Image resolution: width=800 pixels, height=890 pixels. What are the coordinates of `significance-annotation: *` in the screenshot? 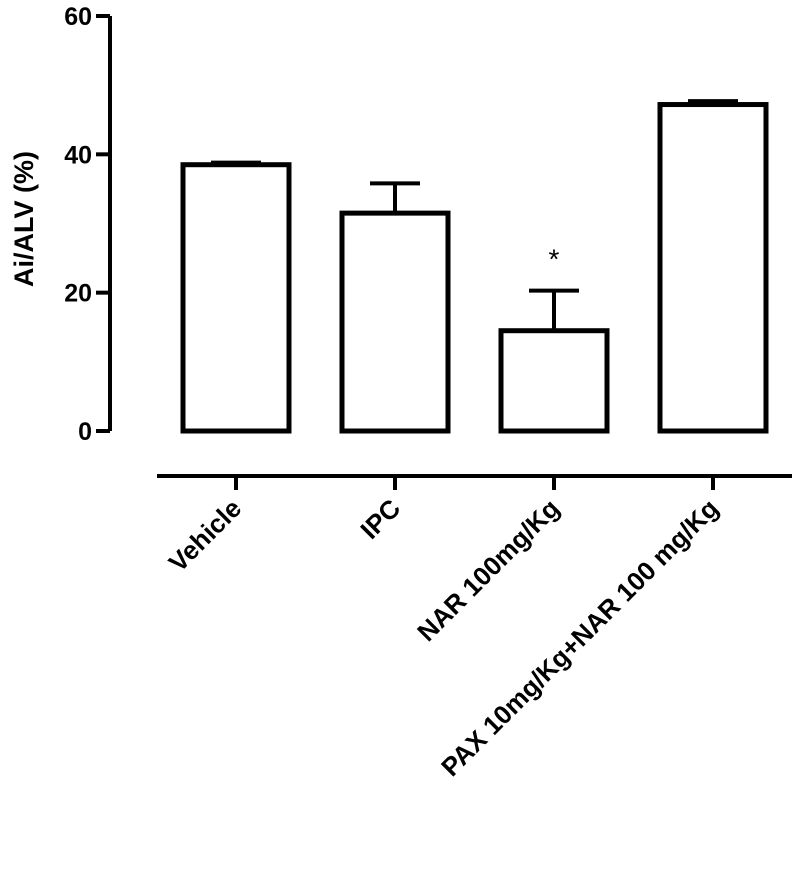 It's located at (554, 259).